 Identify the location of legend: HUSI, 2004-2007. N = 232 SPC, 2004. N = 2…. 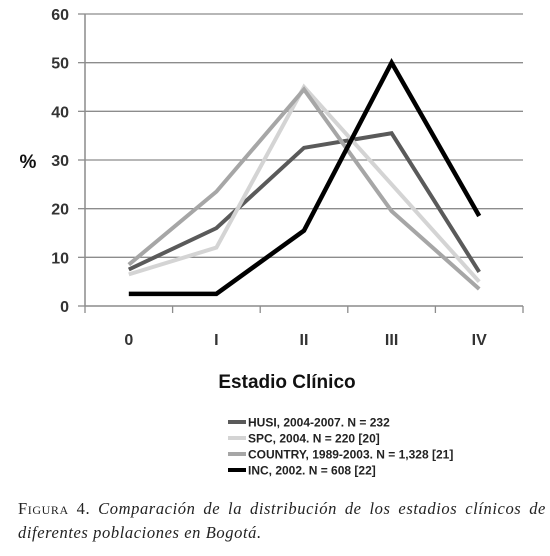
(340, 447).